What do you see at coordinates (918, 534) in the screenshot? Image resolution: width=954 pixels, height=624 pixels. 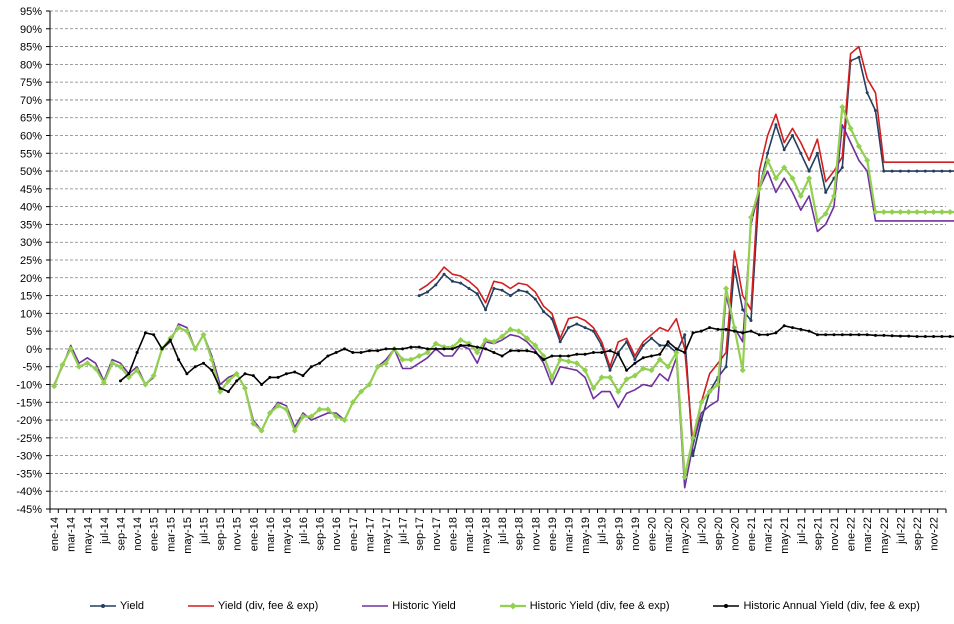 I see `x-tick-label: sep-22` at bounding box center [918, 534].